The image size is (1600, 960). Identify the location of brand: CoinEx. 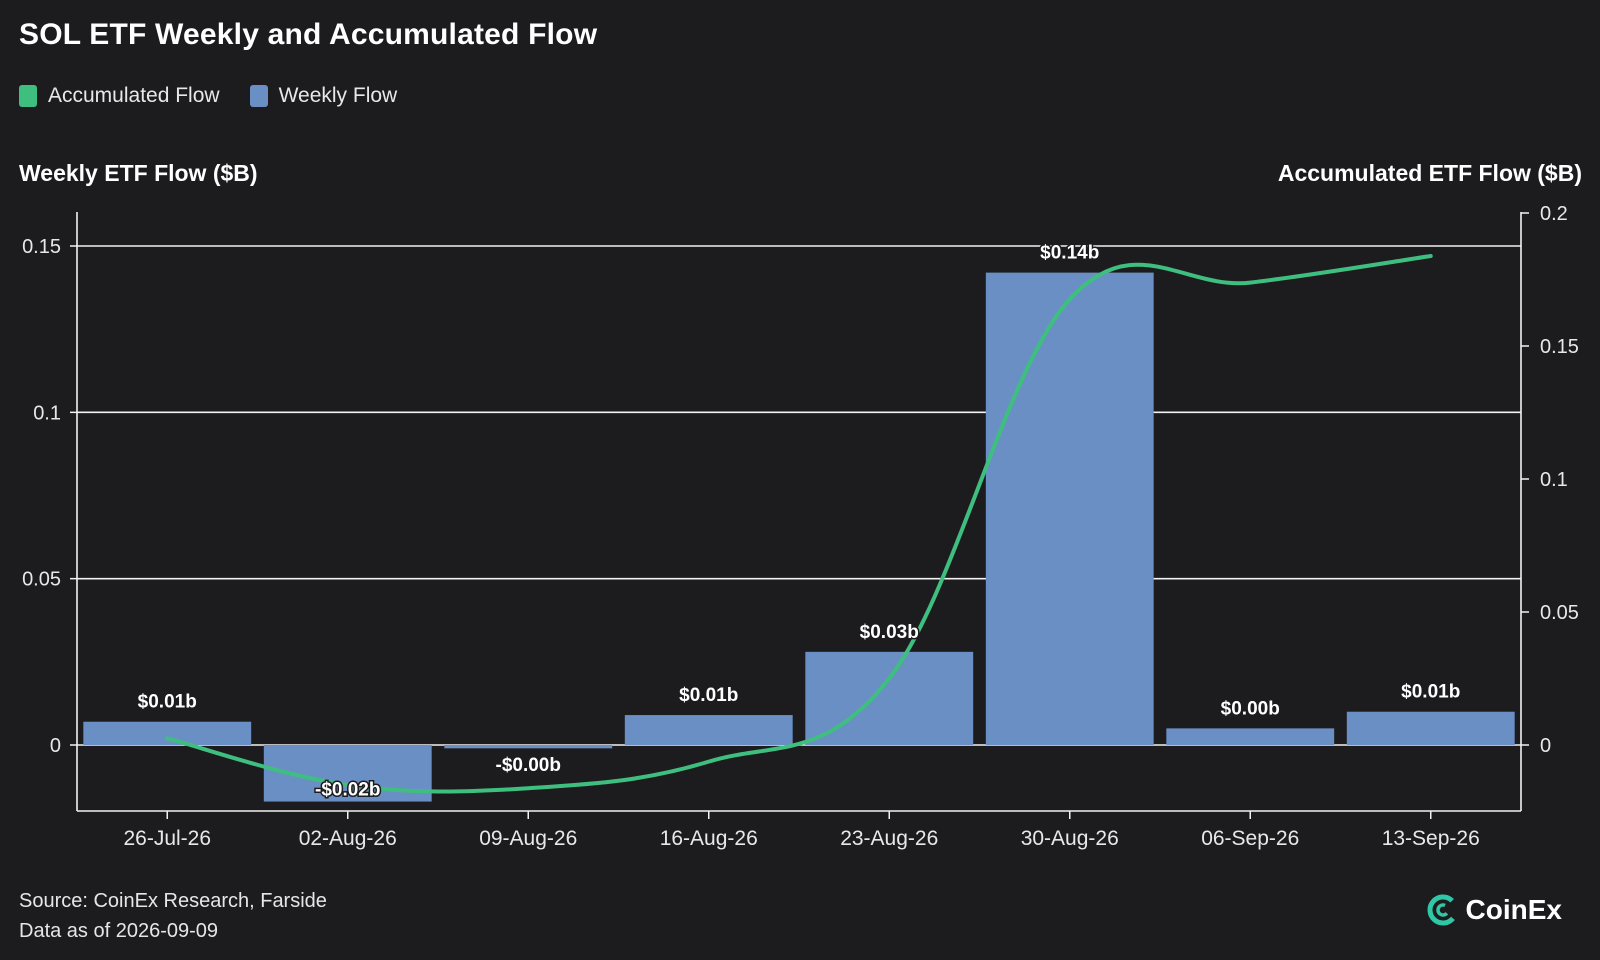
(1494, 910).